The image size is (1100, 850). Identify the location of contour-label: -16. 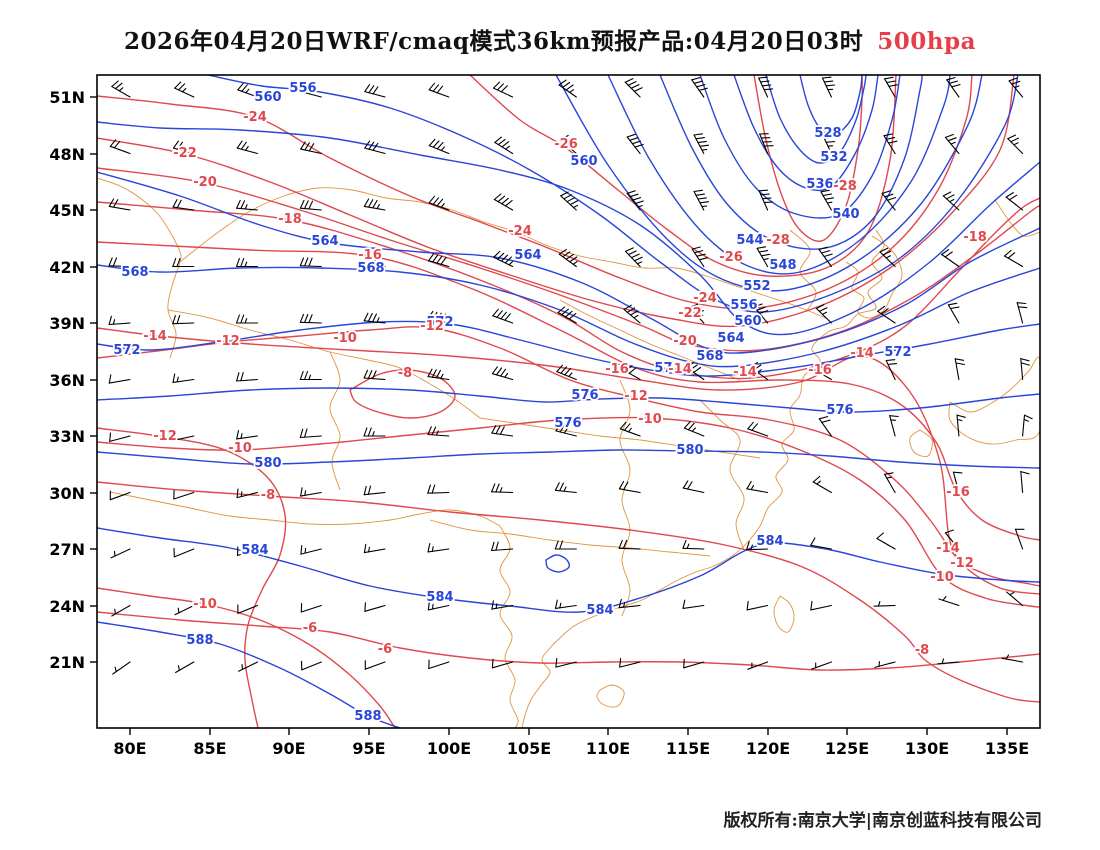
(370, 255).